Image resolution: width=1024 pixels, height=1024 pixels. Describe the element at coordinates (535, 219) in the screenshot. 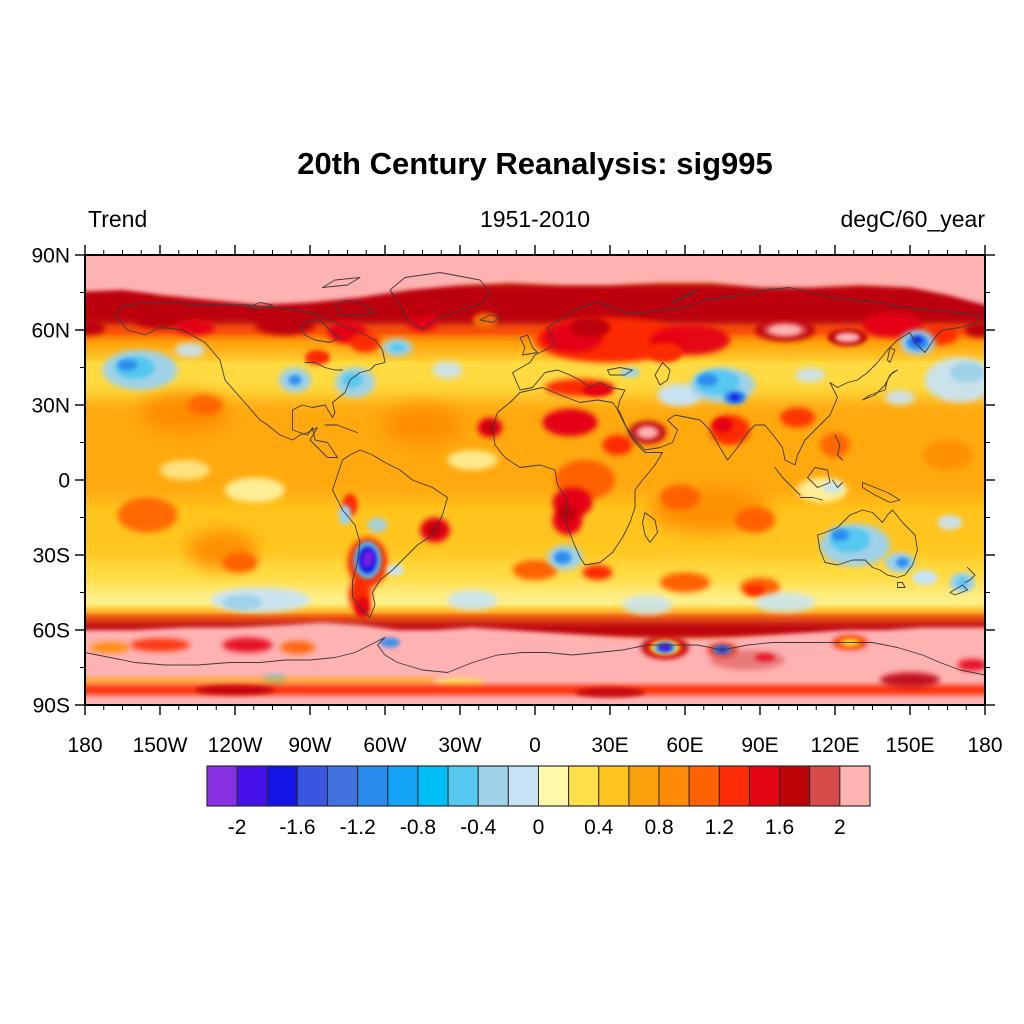

I see `subtitle-center: 1951-2010` at that location.